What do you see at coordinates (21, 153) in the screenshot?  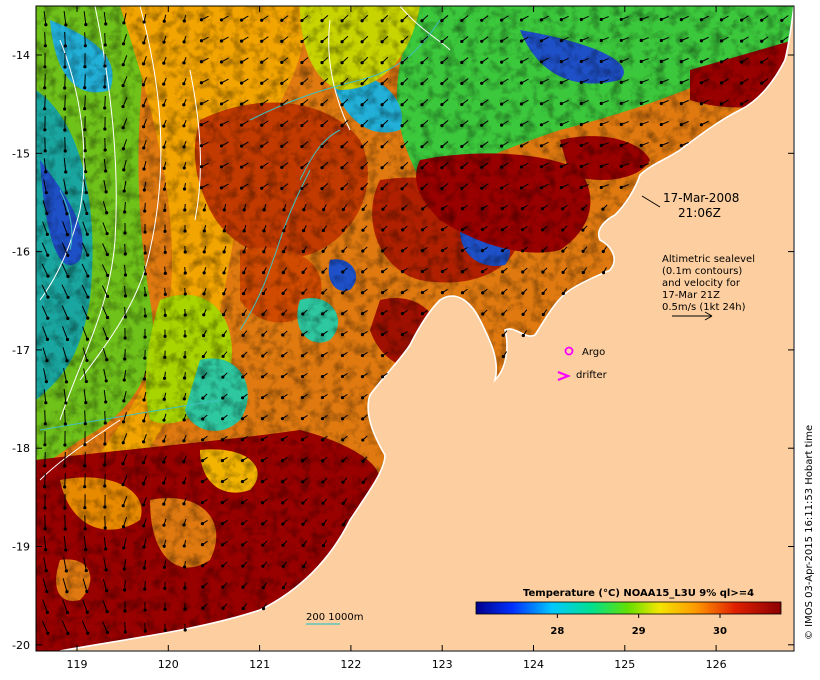 I see `lat-tick-label: -15` at bounding box center [21, 153].